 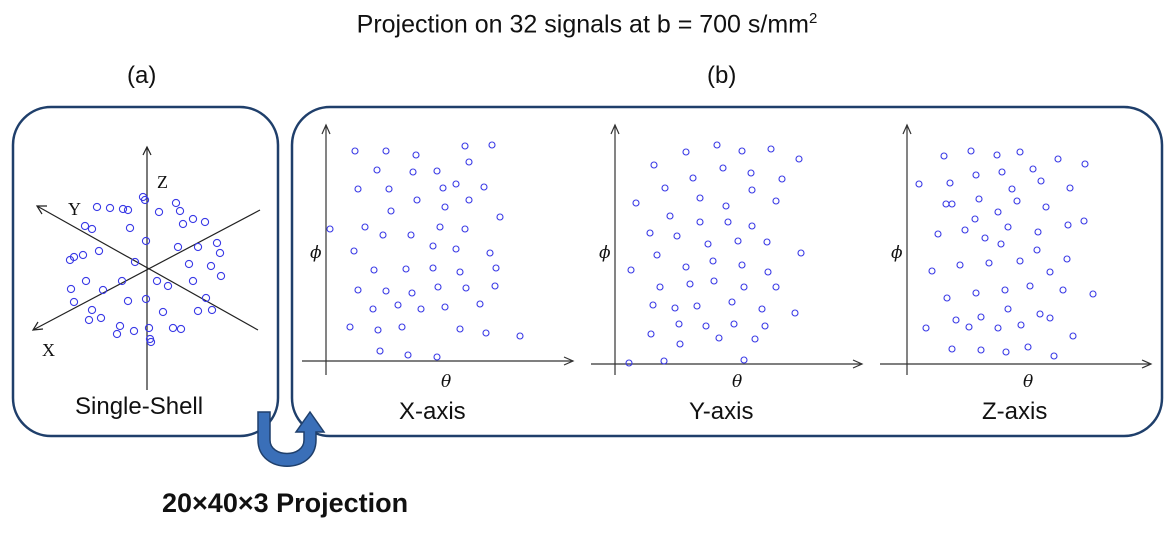 I want to click on z-axis-arrowhead, so click(x=147, y=150).